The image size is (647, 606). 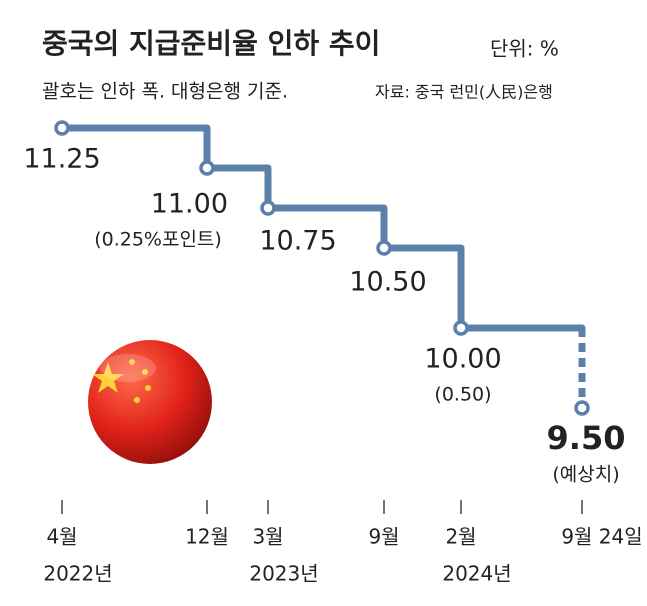 I want to click on value-label: 10.75, so click(x=297, y=241).